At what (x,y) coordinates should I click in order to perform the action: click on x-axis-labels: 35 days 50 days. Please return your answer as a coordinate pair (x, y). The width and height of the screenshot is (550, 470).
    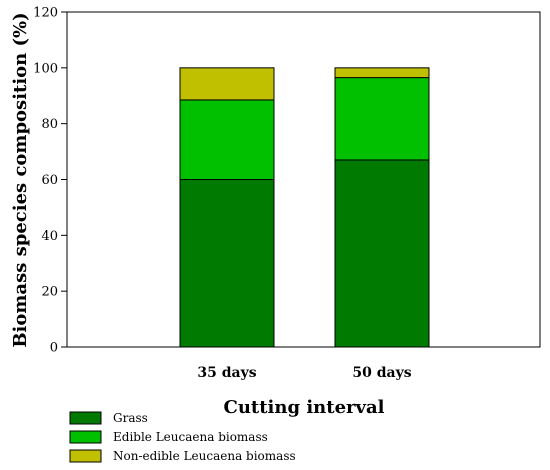
    Looking at the image, I should click on (304, 373).